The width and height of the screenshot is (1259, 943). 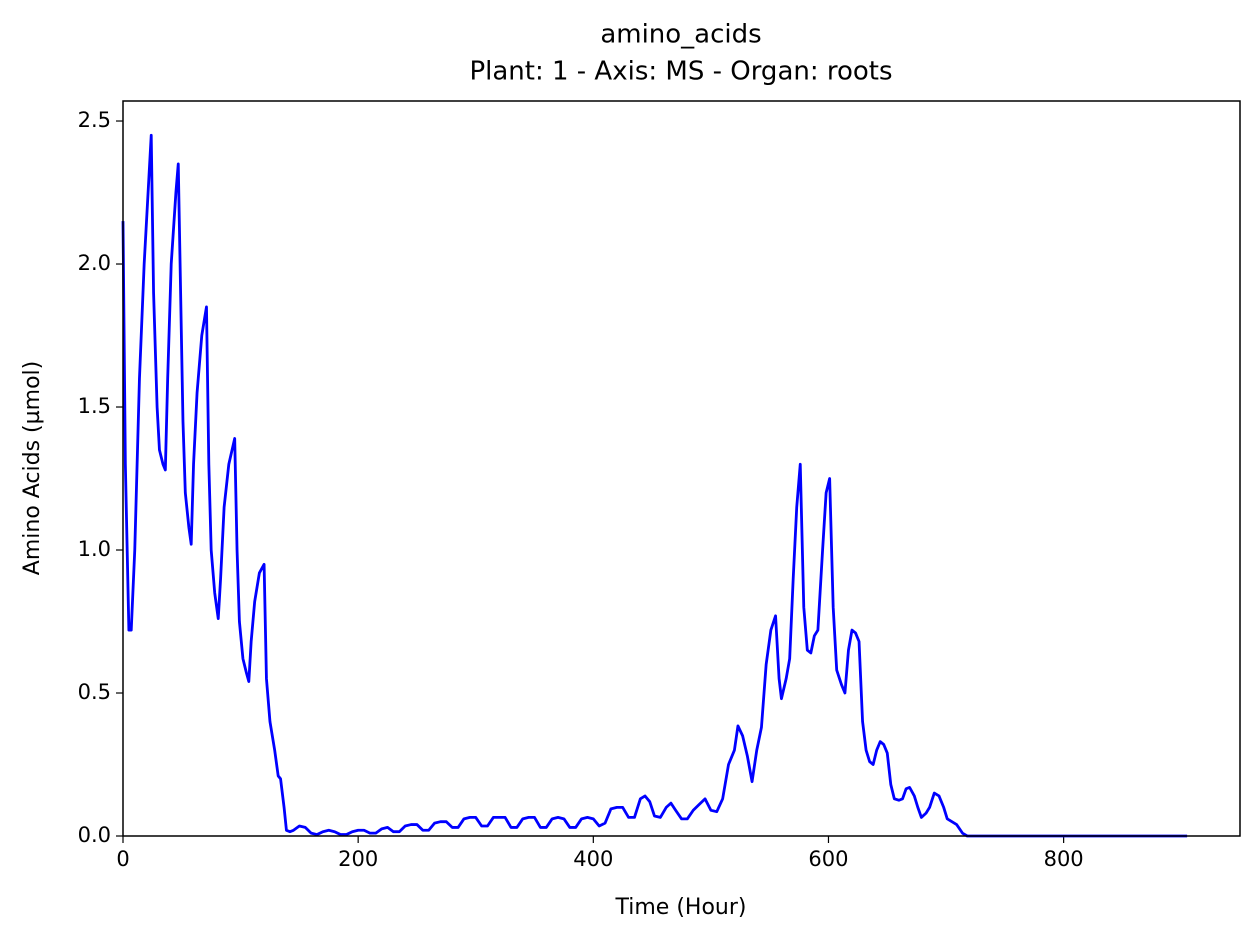 I want to click on y-axis-label: Amino Acids (µmol), so click(x=32, y=468).